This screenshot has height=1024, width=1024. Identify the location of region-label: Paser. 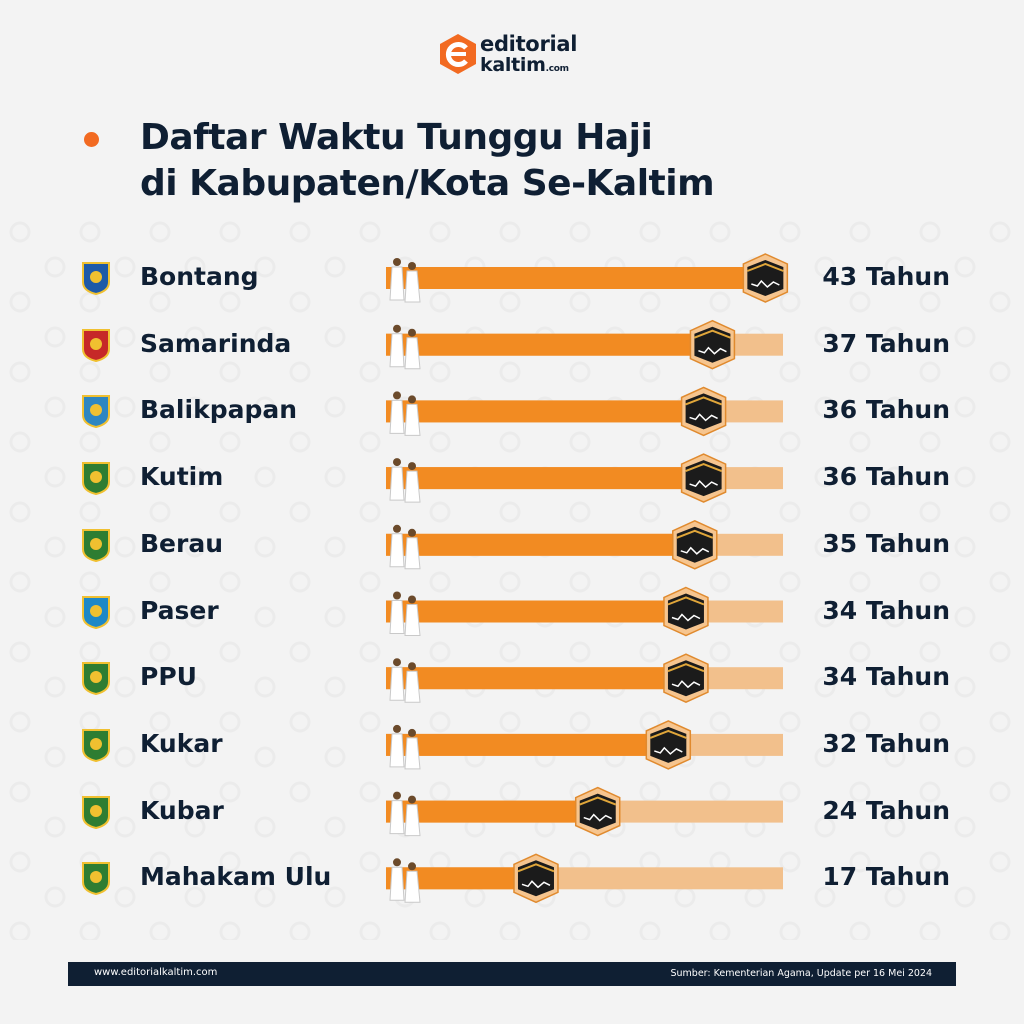
(179, 610).